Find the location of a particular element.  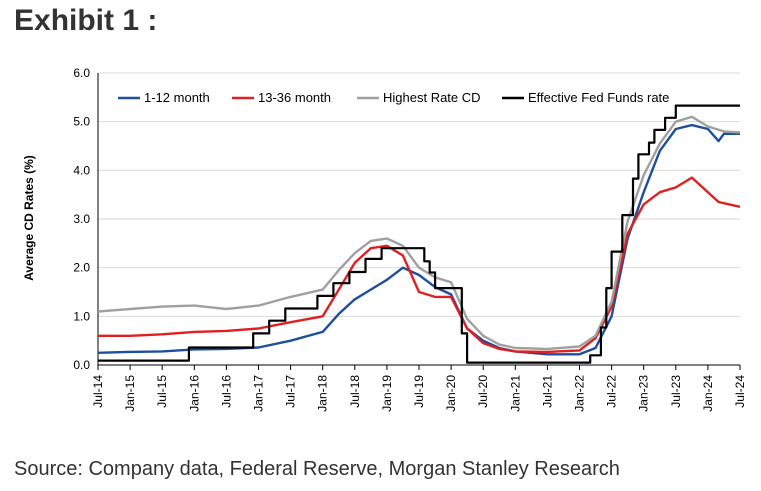

x-tick-label: Jan-16 is located at coordinates (194, 393).